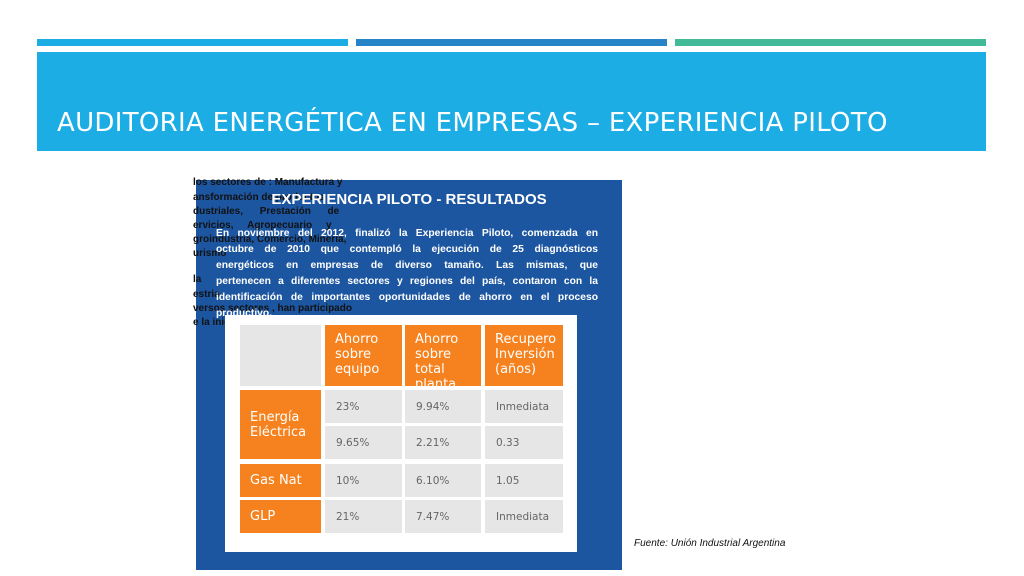 The width and height of the screenshot is (1024, 576). What do you see at coordinates (210, 253) in the screenshot?
I see `text-line: urismo` at bounding box center [210, 253].